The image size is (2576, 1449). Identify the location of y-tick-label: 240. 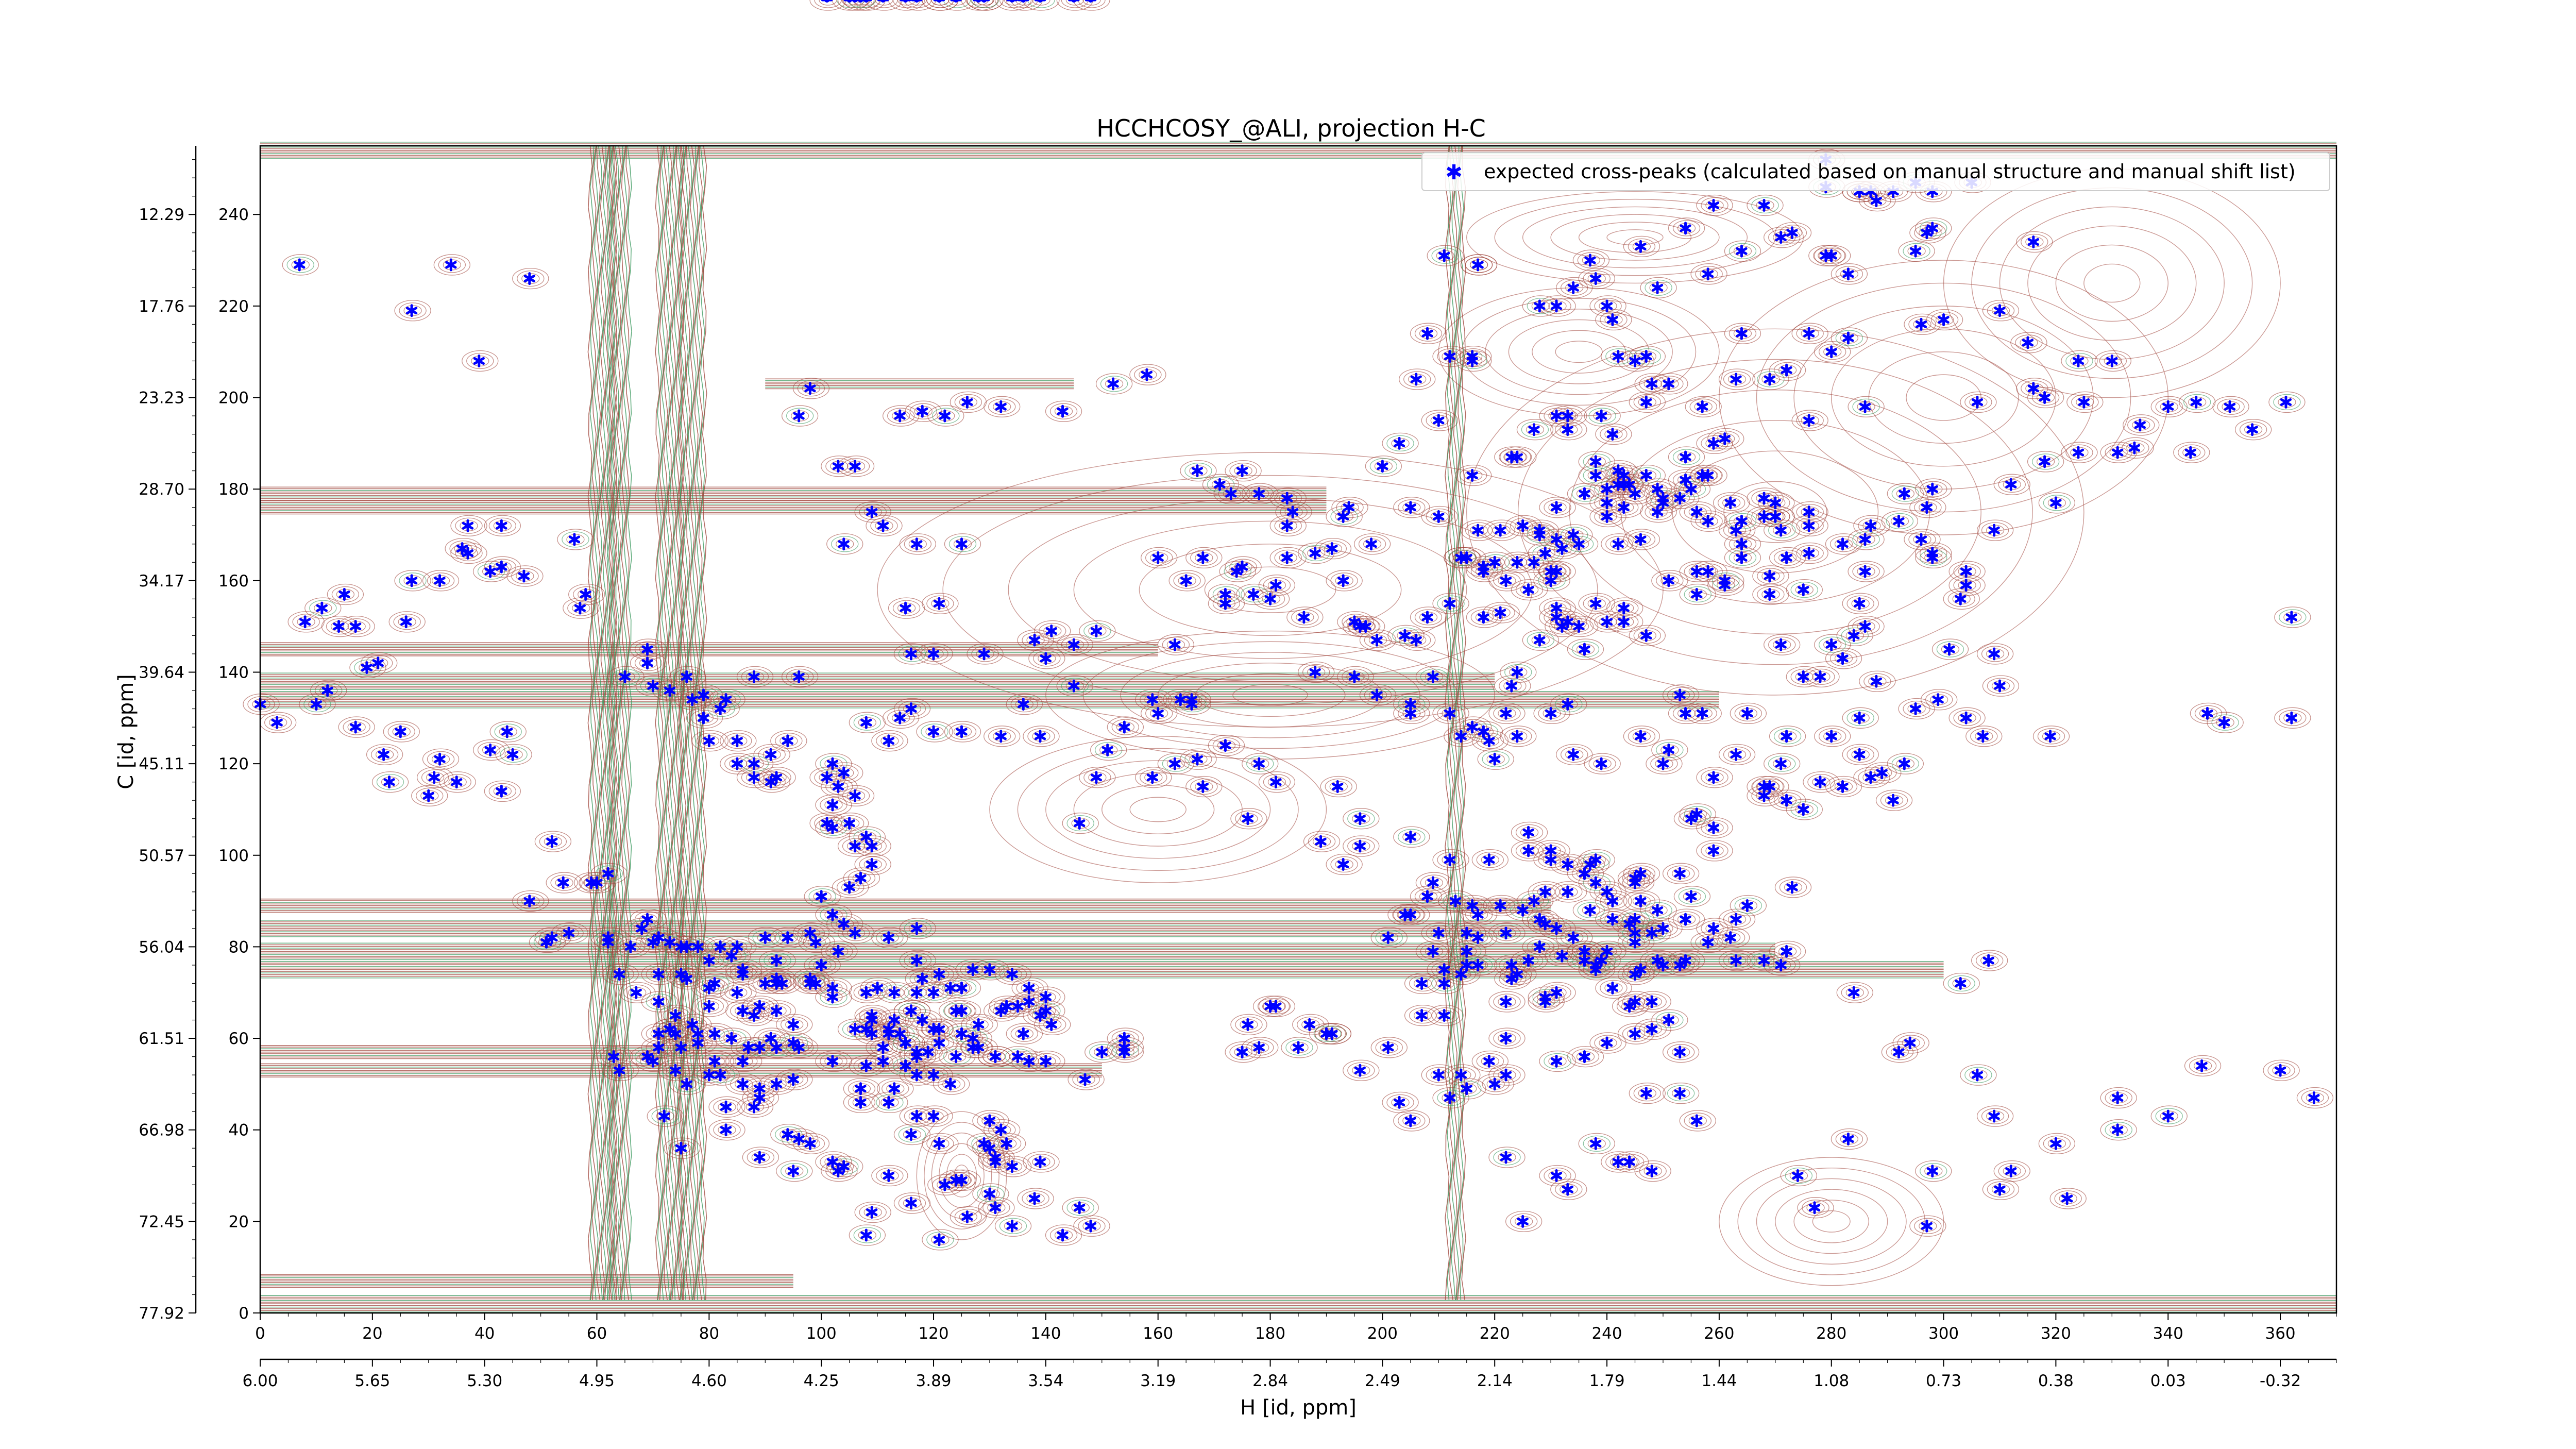
(233, 215).